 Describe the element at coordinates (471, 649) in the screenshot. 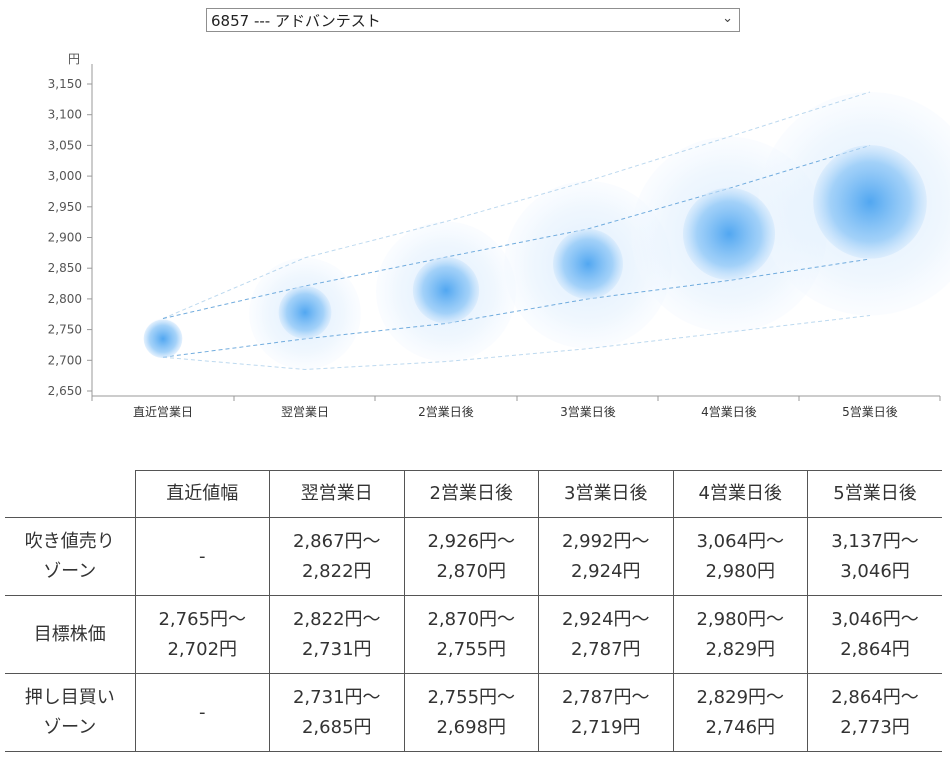

I see `price-value: 2,755円` at that location.